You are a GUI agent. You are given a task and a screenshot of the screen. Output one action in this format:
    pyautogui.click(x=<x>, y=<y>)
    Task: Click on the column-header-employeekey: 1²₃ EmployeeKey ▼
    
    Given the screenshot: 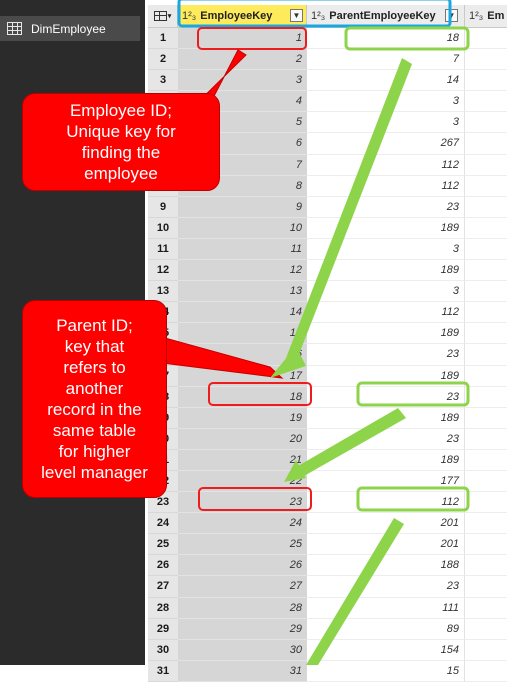 What is the action you would take?
    pyautogui.click(x=242, y=16)
    